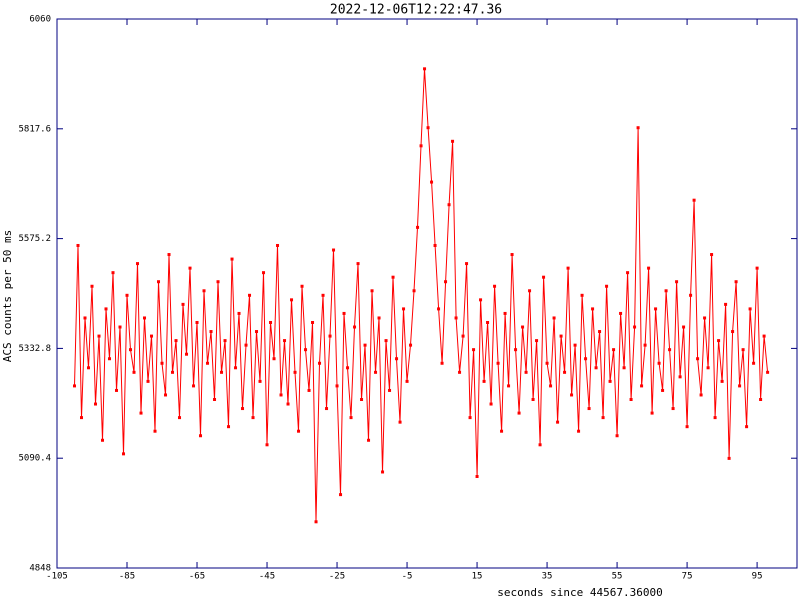 The image size is (800, 600). I want to click on x-tick-label: -45, so click(267, 577).